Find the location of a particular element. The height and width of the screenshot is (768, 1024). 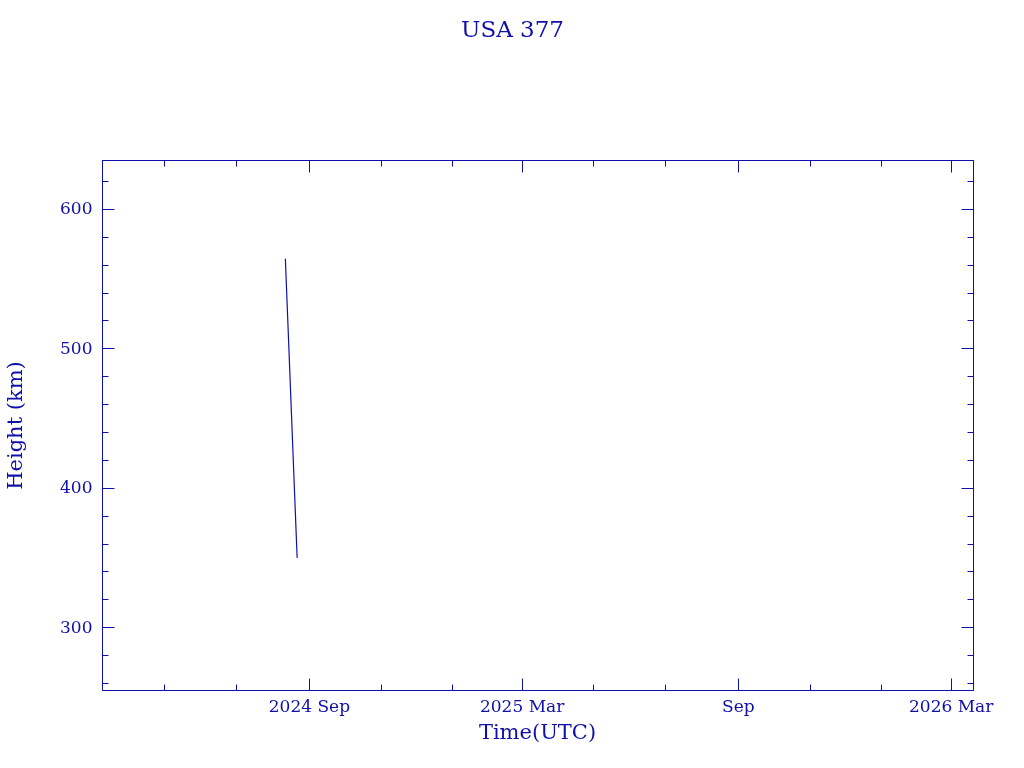

x-tick-label: 2024 Sep is located at coordinates (309, 705).